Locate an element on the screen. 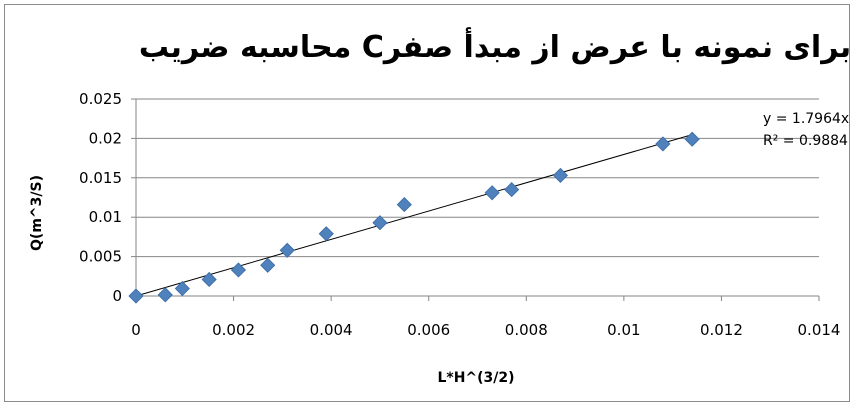 The image size is (853, 405). y-tick-label: 0.01 is located at coordinates (105, 217).